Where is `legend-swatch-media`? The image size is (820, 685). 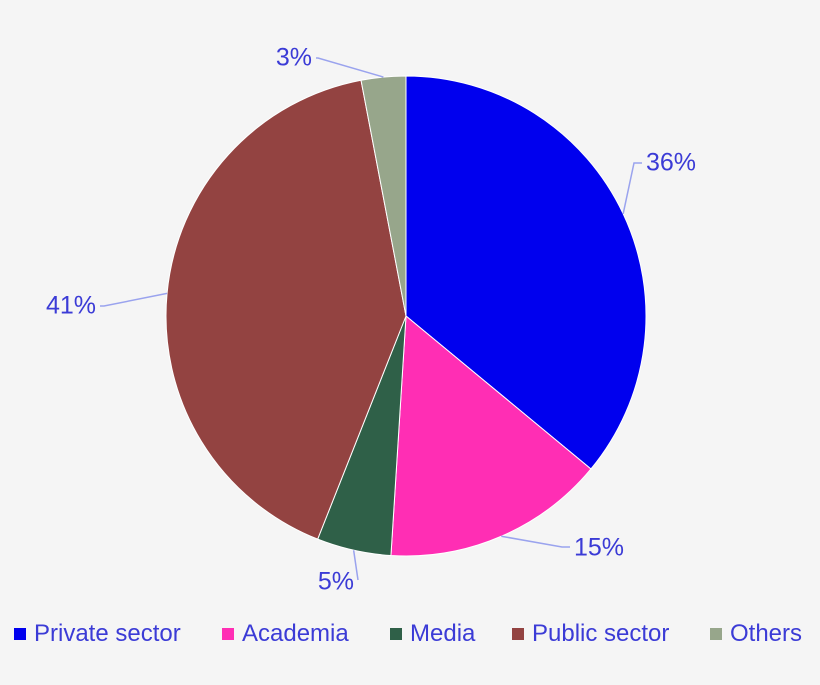 legend-swatch-media is located at coordinates (396, 634).